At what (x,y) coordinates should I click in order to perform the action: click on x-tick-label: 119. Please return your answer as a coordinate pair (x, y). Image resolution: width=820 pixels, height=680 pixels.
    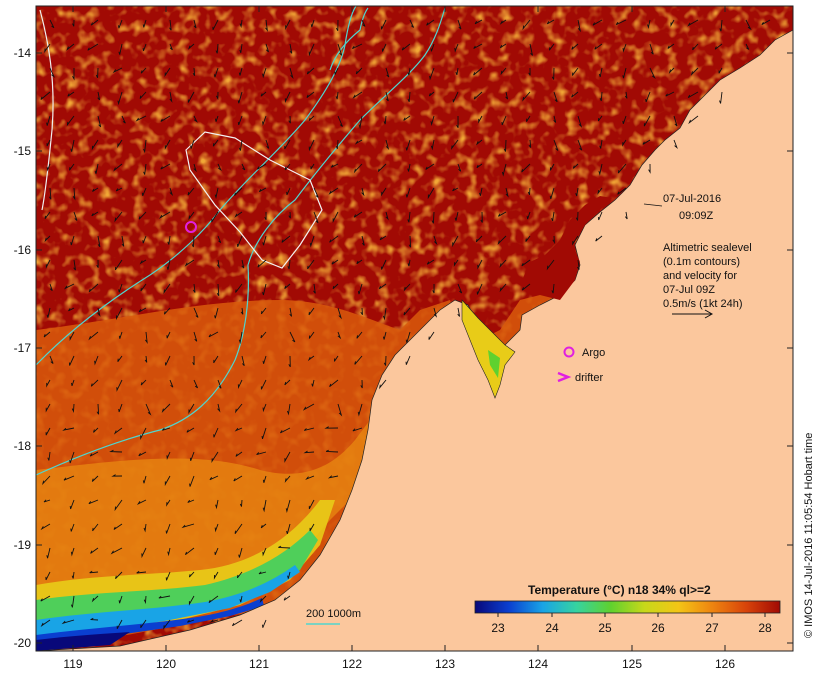
    Looking at the image, I should click on (72, 664).